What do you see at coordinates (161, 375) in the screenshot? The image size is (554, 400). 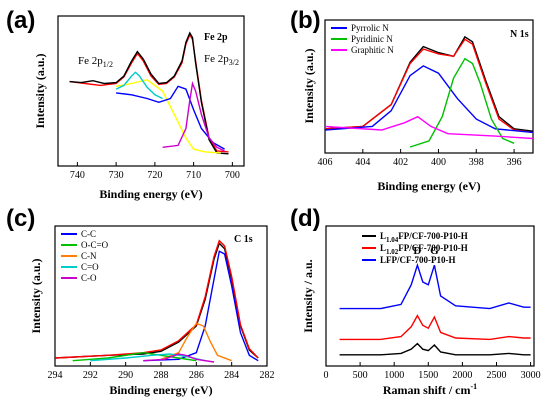 I see `panel-c-x-tick-label-3: 288` at bounding box center [161, 375].